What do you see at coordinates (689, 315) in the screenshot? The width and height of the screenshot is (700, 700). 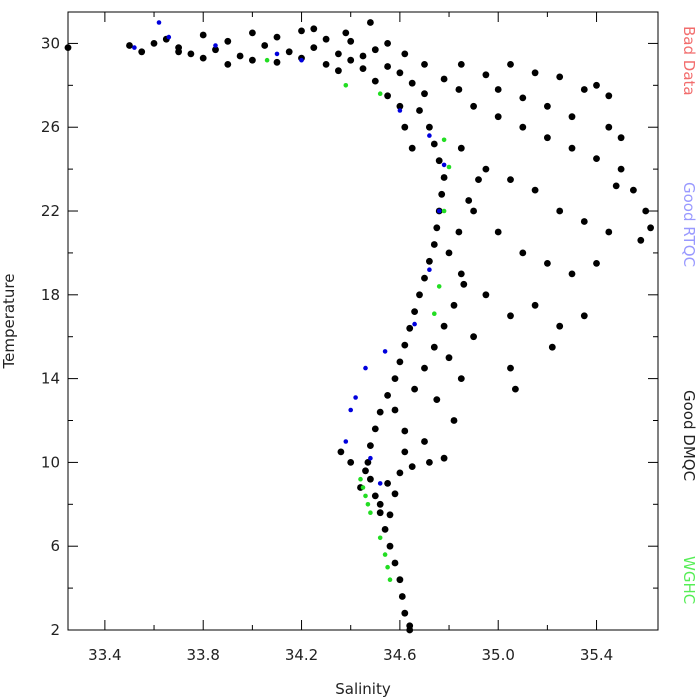 I see `legend: Bad Data Good RTQC Good DMQC WGHC` at bounding box center [689, 315].